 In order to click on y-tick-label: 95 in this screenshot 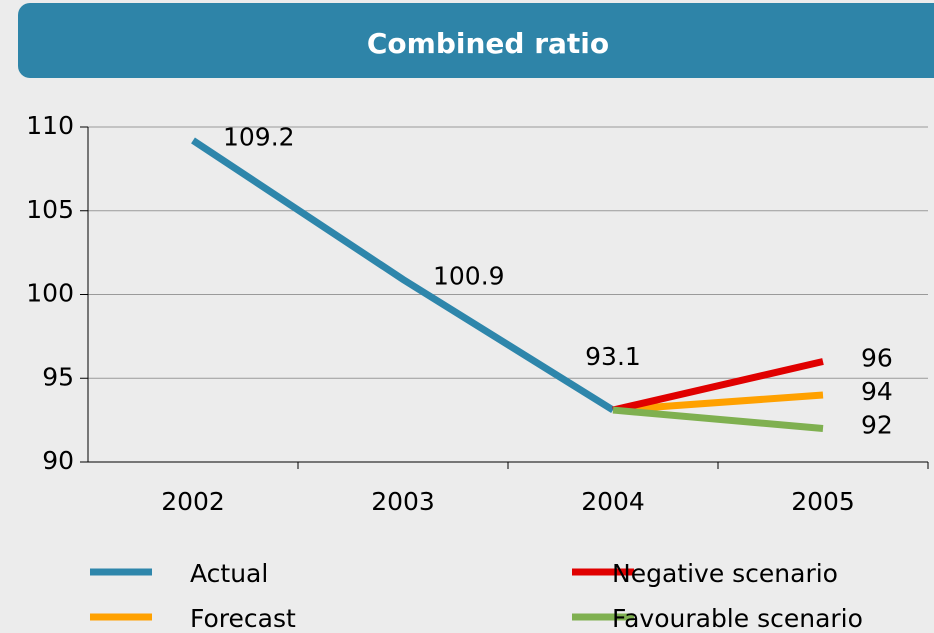, I will do `click(58, 376)`.